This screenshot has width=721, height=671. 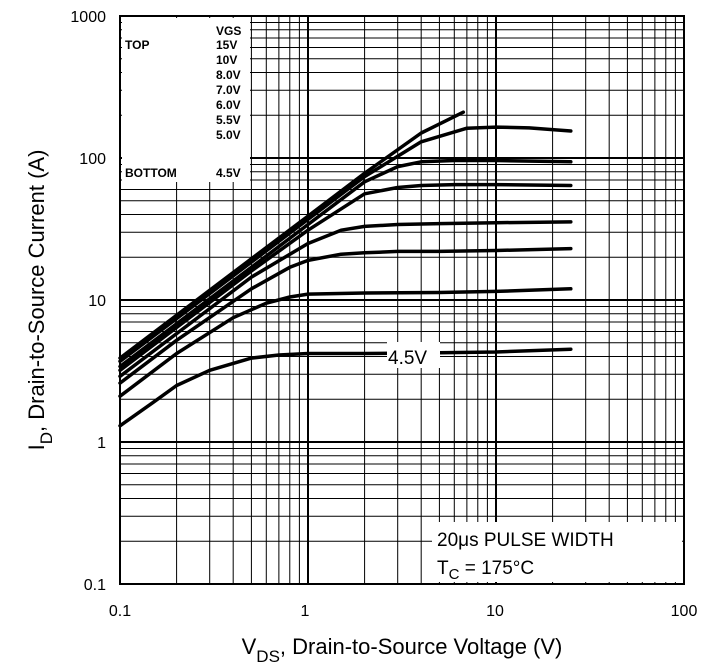 I want to click on legend-entry-15V: 15V, so click(x=226, y=45).